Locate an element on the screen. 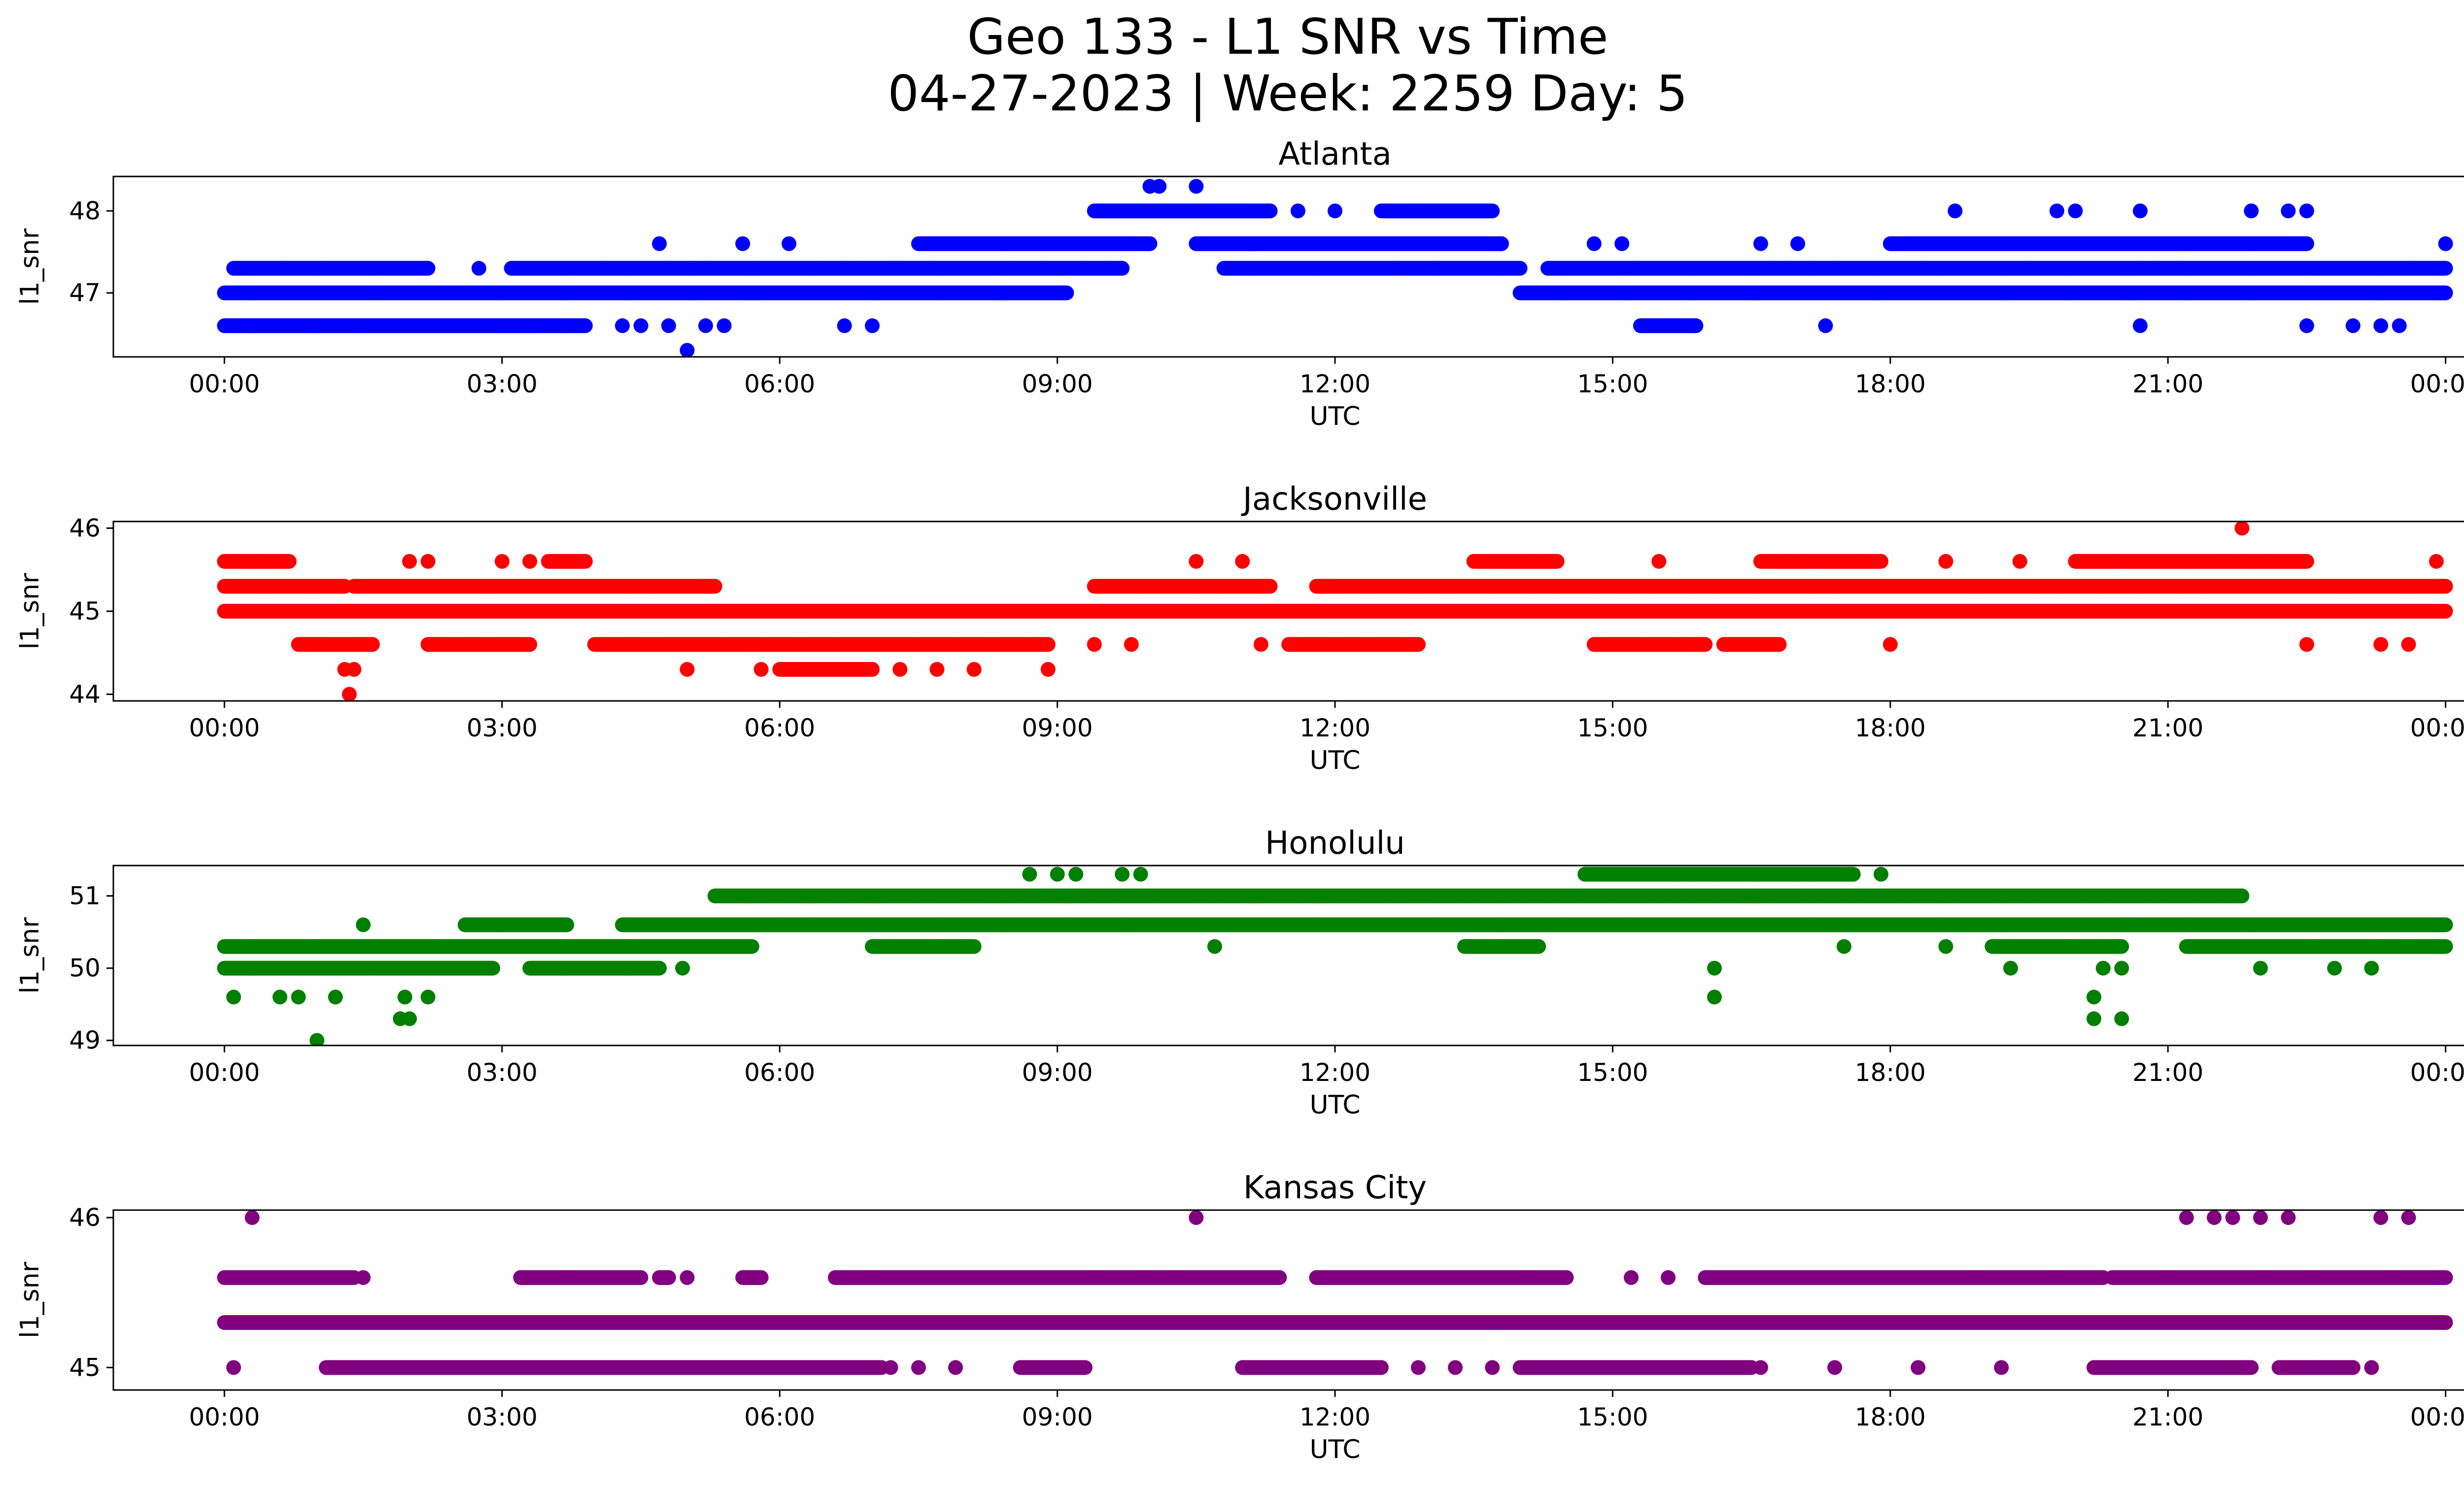 The width and height of the screenshot is (2464, 1495). atlanta-points is located at coordinates (1335, 268).